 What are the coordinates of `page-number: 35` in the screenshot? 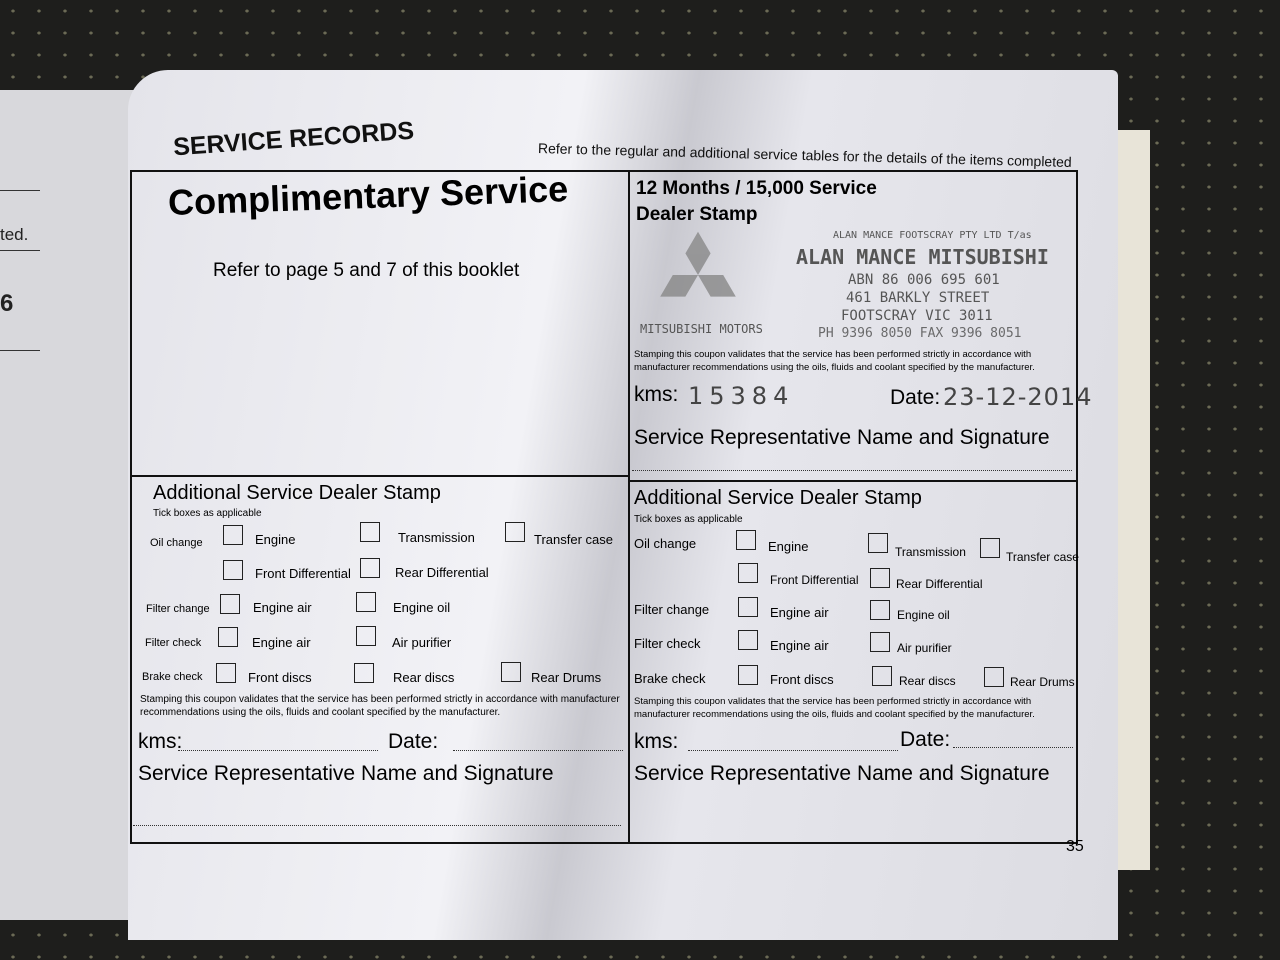 It's located at (1075, 846).